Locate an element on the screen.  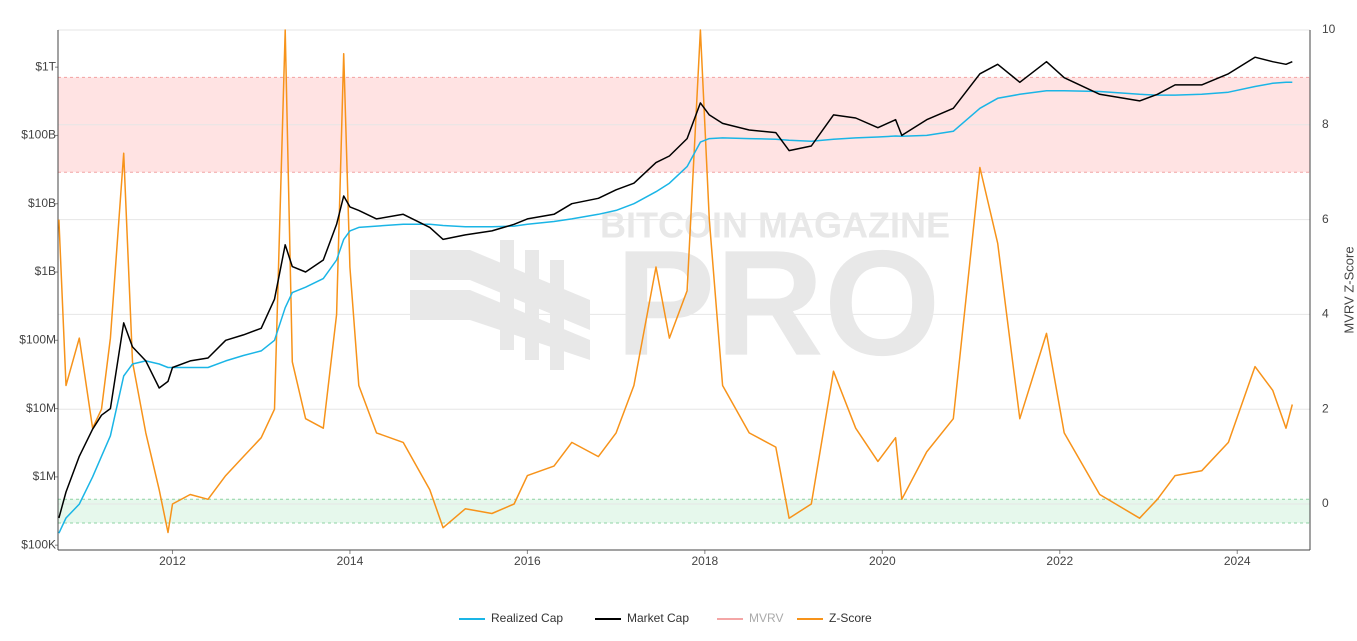
y-tick-label: $10B is located at coordinates (42, 203).